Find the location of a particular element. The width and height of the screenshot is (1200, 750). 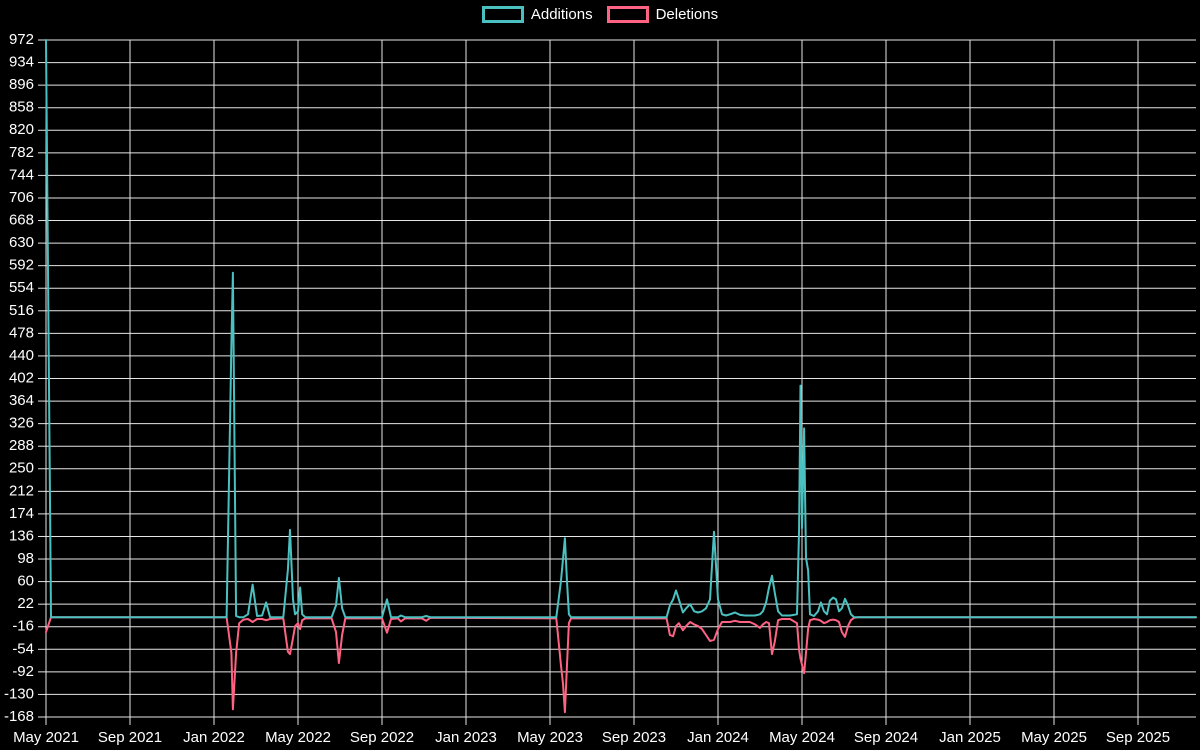

y-tick-label: 516 is located at coordinates (21, 310).